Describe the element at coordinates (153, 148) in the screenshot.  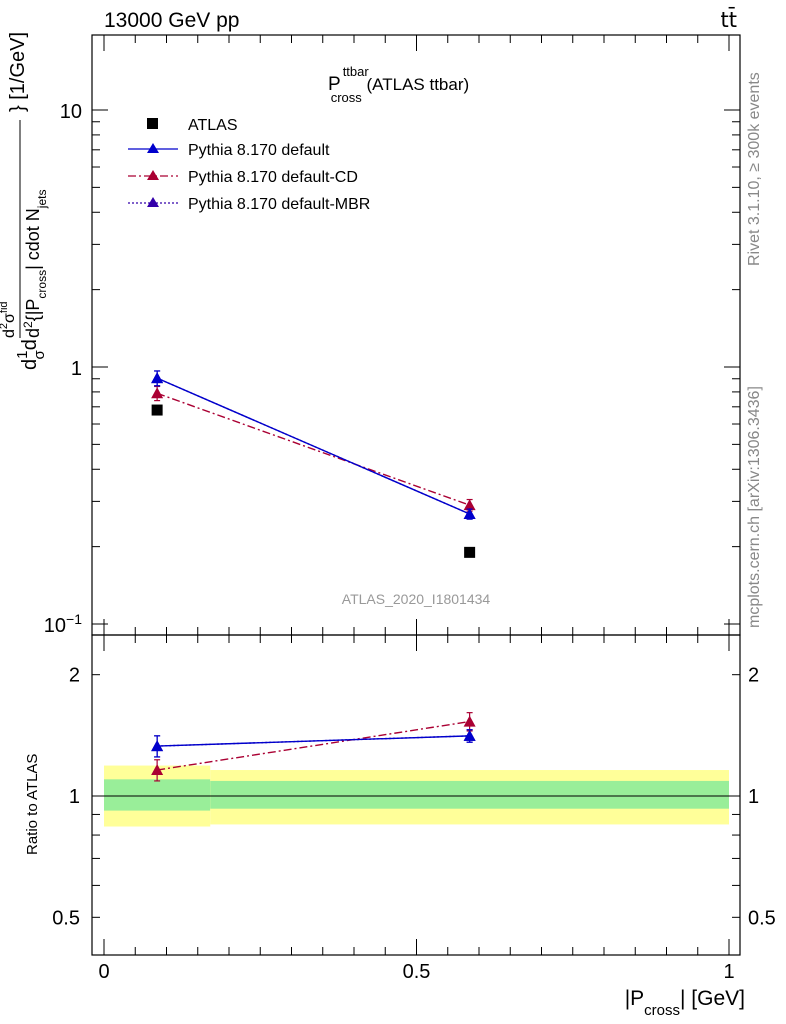
I see `legend-marker-default` at that location.